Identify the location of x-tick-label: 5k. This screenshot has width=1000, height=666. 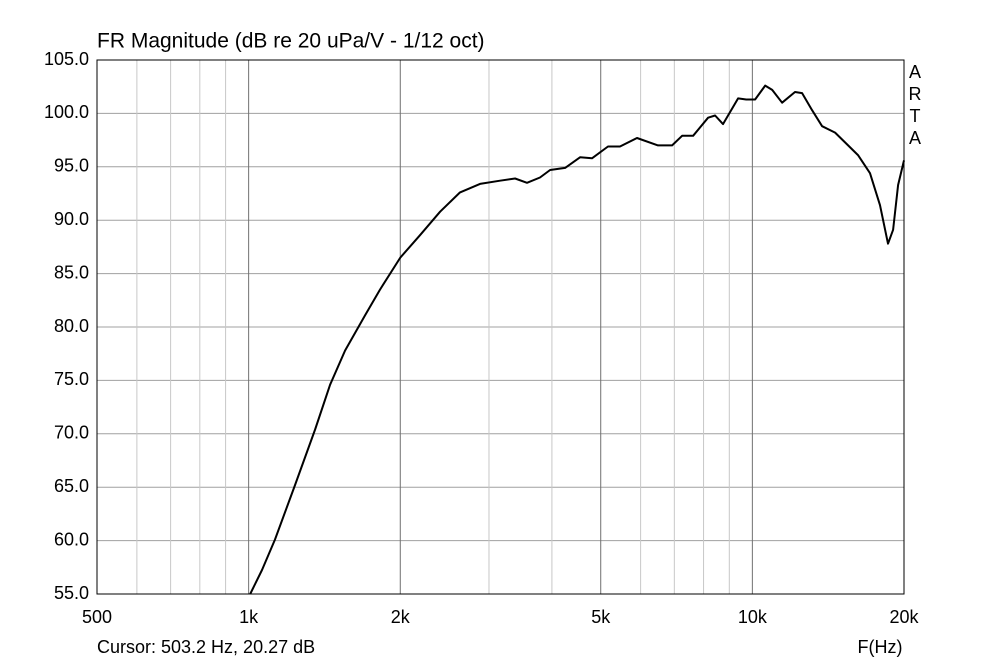
(601, 617).